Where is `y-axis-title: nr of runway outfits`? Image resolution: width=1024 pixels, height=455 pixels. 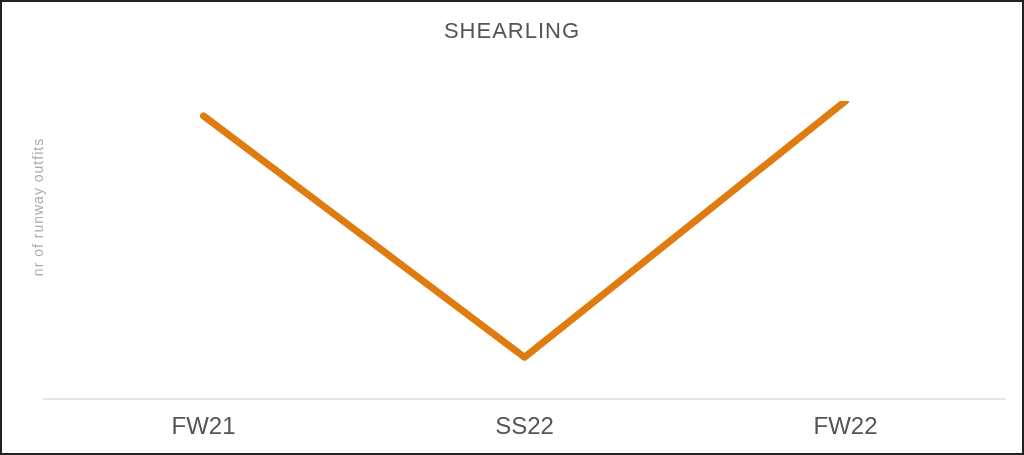 y-axis-title: nr of runway outfits is located at coordinates (38, 207).